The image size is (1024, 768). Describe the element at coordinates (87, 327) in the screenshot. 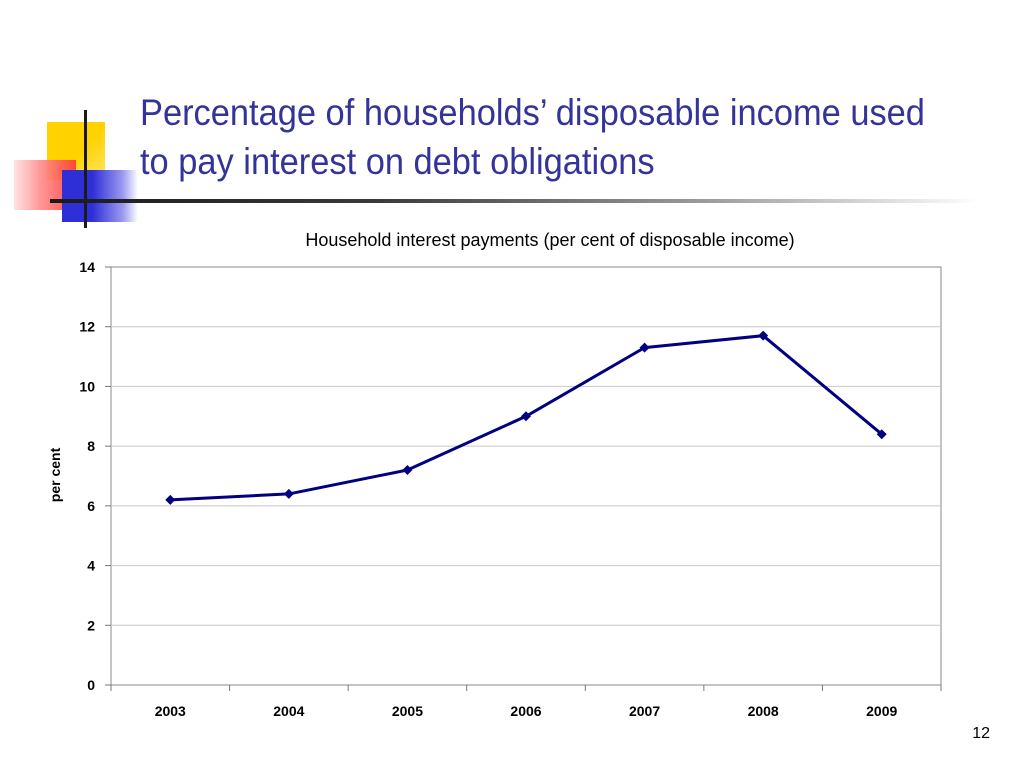

I see `y-tick-label: 12` at that location.